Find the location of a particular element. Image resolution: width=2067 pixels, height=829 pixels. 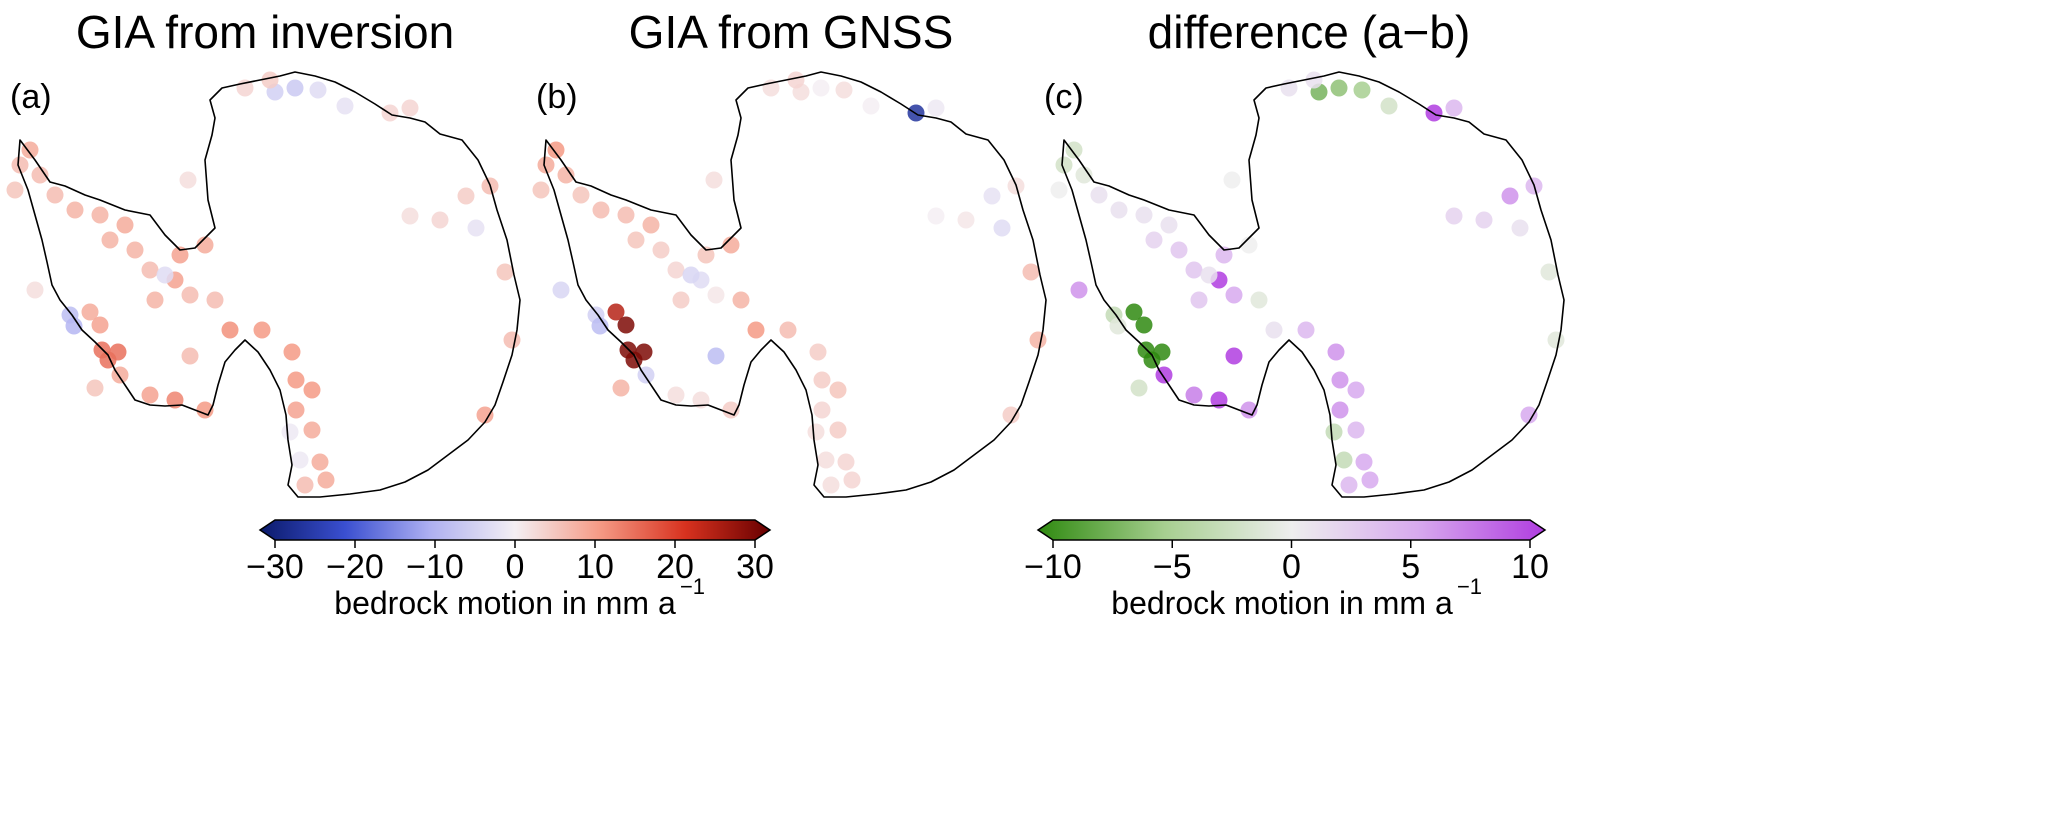

antarctica-map is located at coordinates (1307, 284).